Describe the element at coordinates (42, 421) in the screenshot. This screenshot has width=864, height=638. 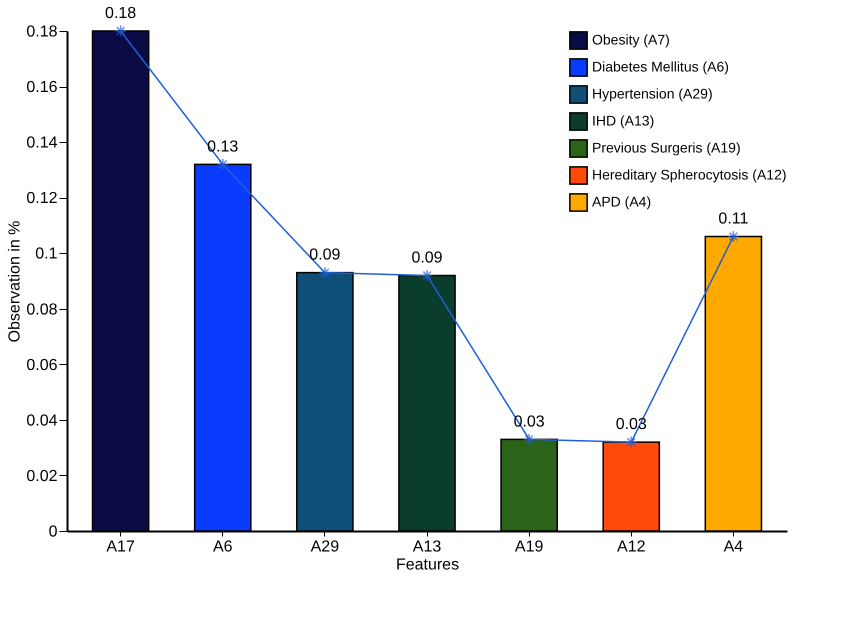
I see `y-tick-label: 0.04` at that location.